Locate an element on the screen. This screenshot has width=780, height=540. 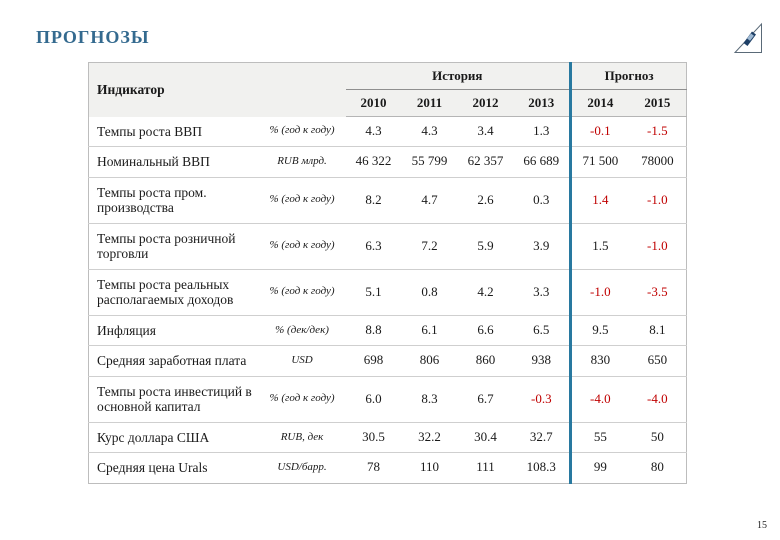
value-2011: 7.2 is located at coordinates (429, 246).